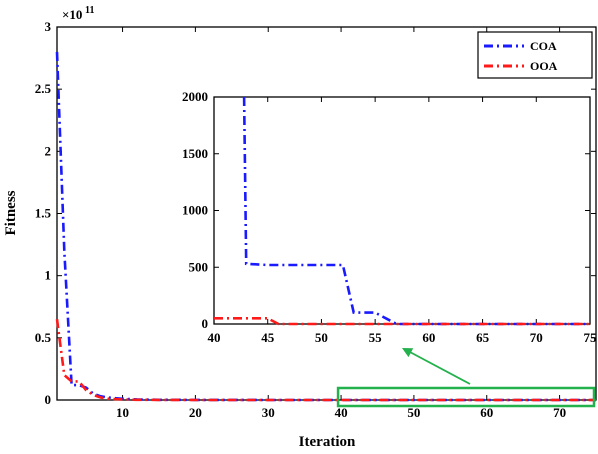 The height and width of the screenshot is (454, 598). I want to click on legend-box, so click(535, 55).